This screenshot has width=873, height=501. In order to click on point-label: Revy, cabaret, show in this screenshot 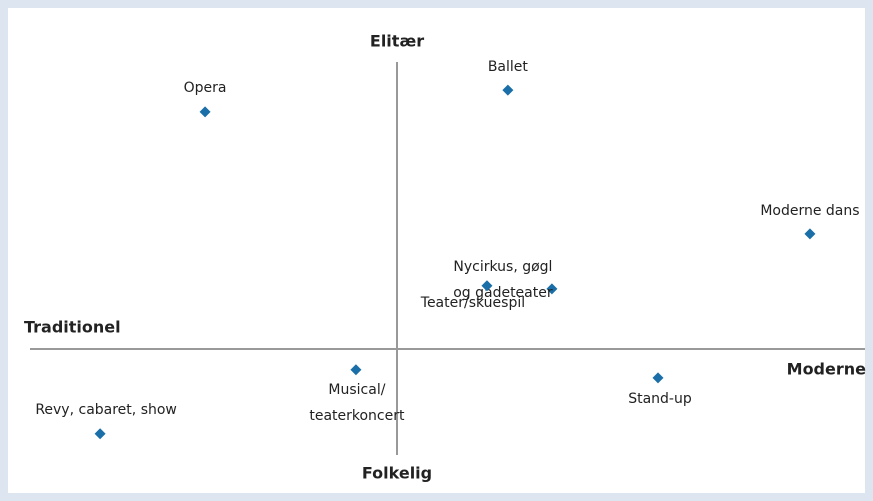, I will do `click(106, 410)`.